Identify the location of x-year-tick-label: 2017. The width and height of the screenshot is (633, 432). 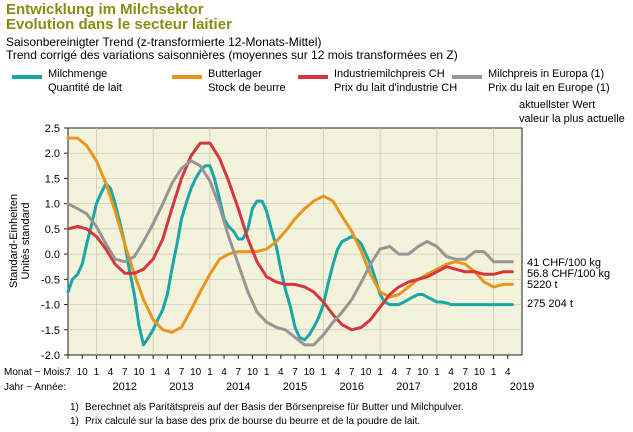
(408, 387).